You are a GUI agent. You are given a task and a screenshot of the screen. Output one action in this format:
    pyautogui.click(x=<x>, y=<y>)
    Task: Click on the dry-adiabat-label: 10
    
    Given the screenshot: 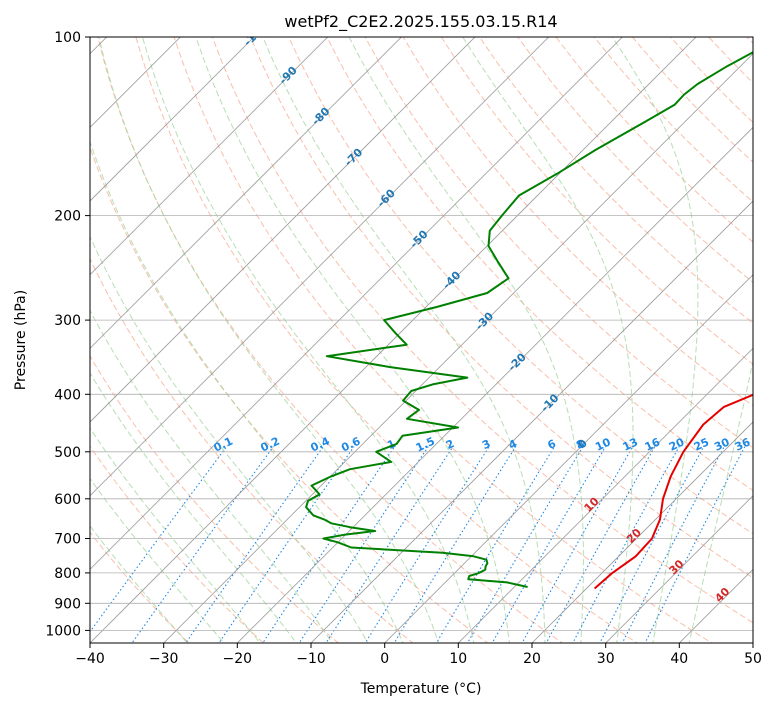 What is the action you would take?
    pyautogui.click(x=592, y=504)
    